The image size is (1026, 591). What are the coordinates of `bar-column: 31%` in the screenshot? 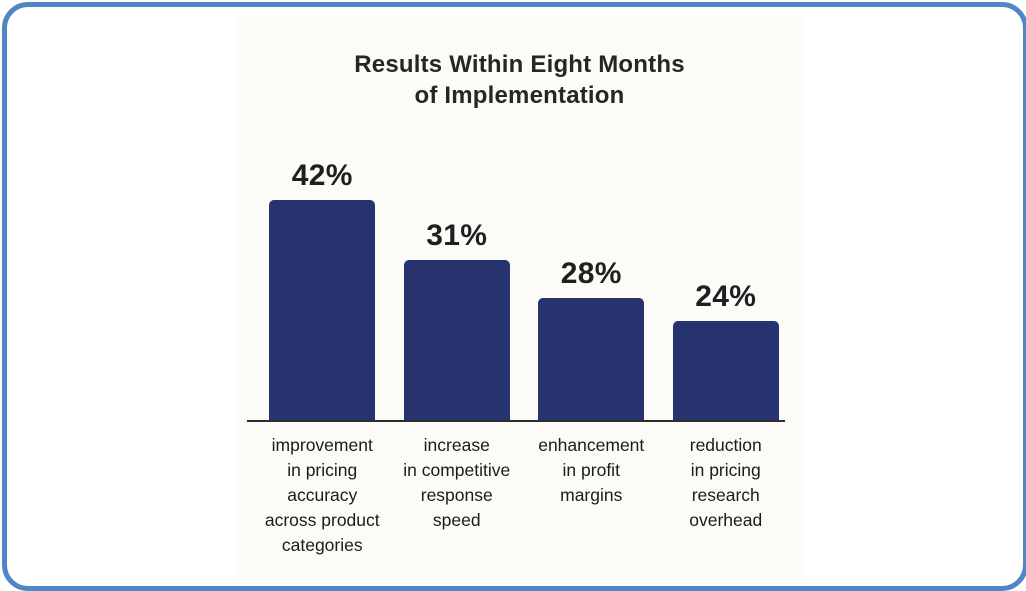 It's located at (457, 319).